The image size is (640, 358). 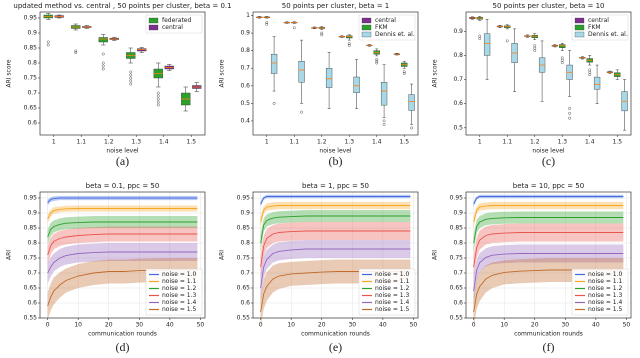 What do you see at coordinates (548, 161) in the screenshot?
I see `caption: (c)` at bounding box center [548, 161].